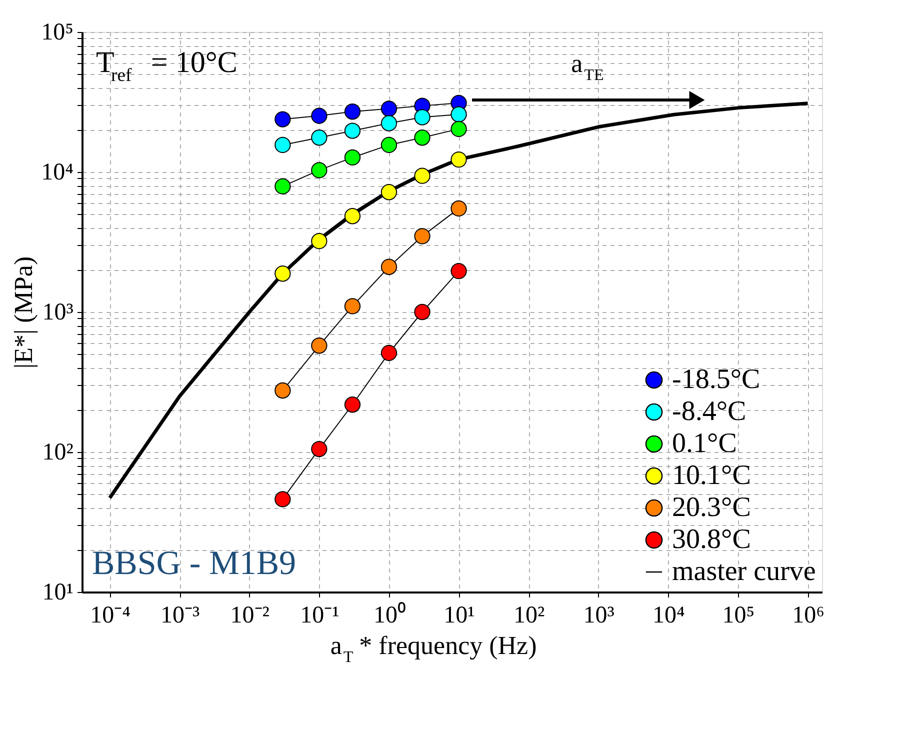 Image resolution: width=899 pixels, height=731 pixels. I want to click on y-tick-label: 10⁴, so click(57, 173).